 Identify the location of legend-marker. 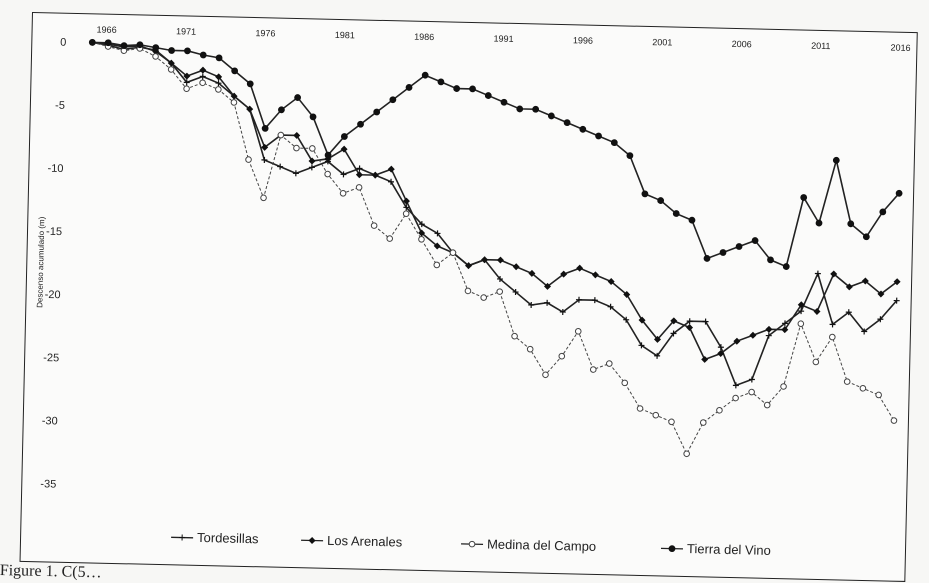
(312, 540).